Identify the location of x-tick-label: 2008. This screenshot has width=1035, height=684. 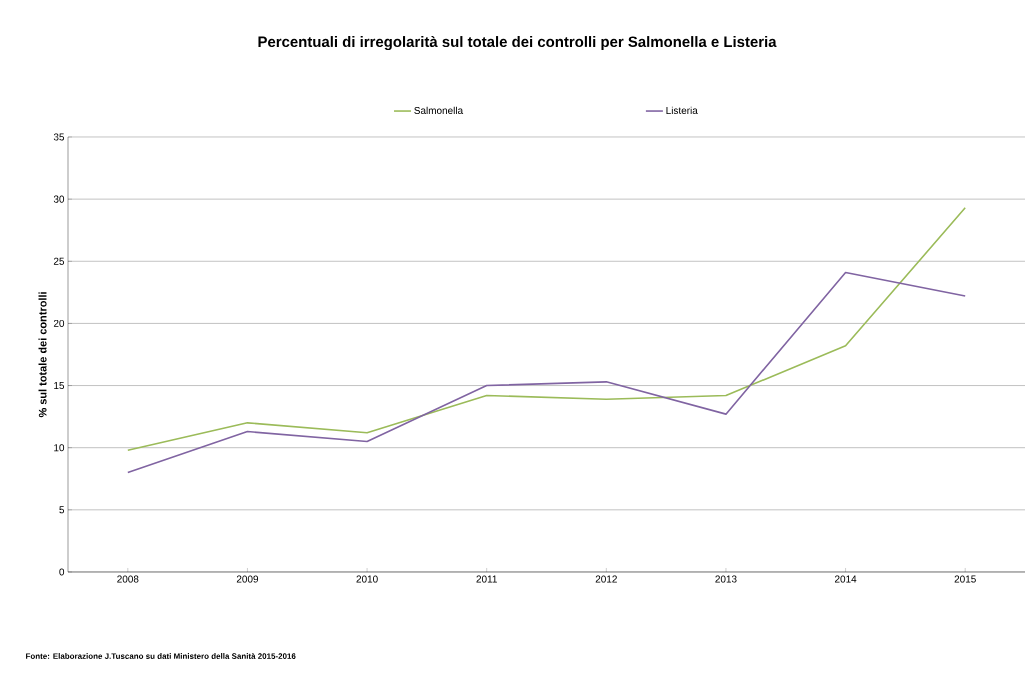
(128, 579).